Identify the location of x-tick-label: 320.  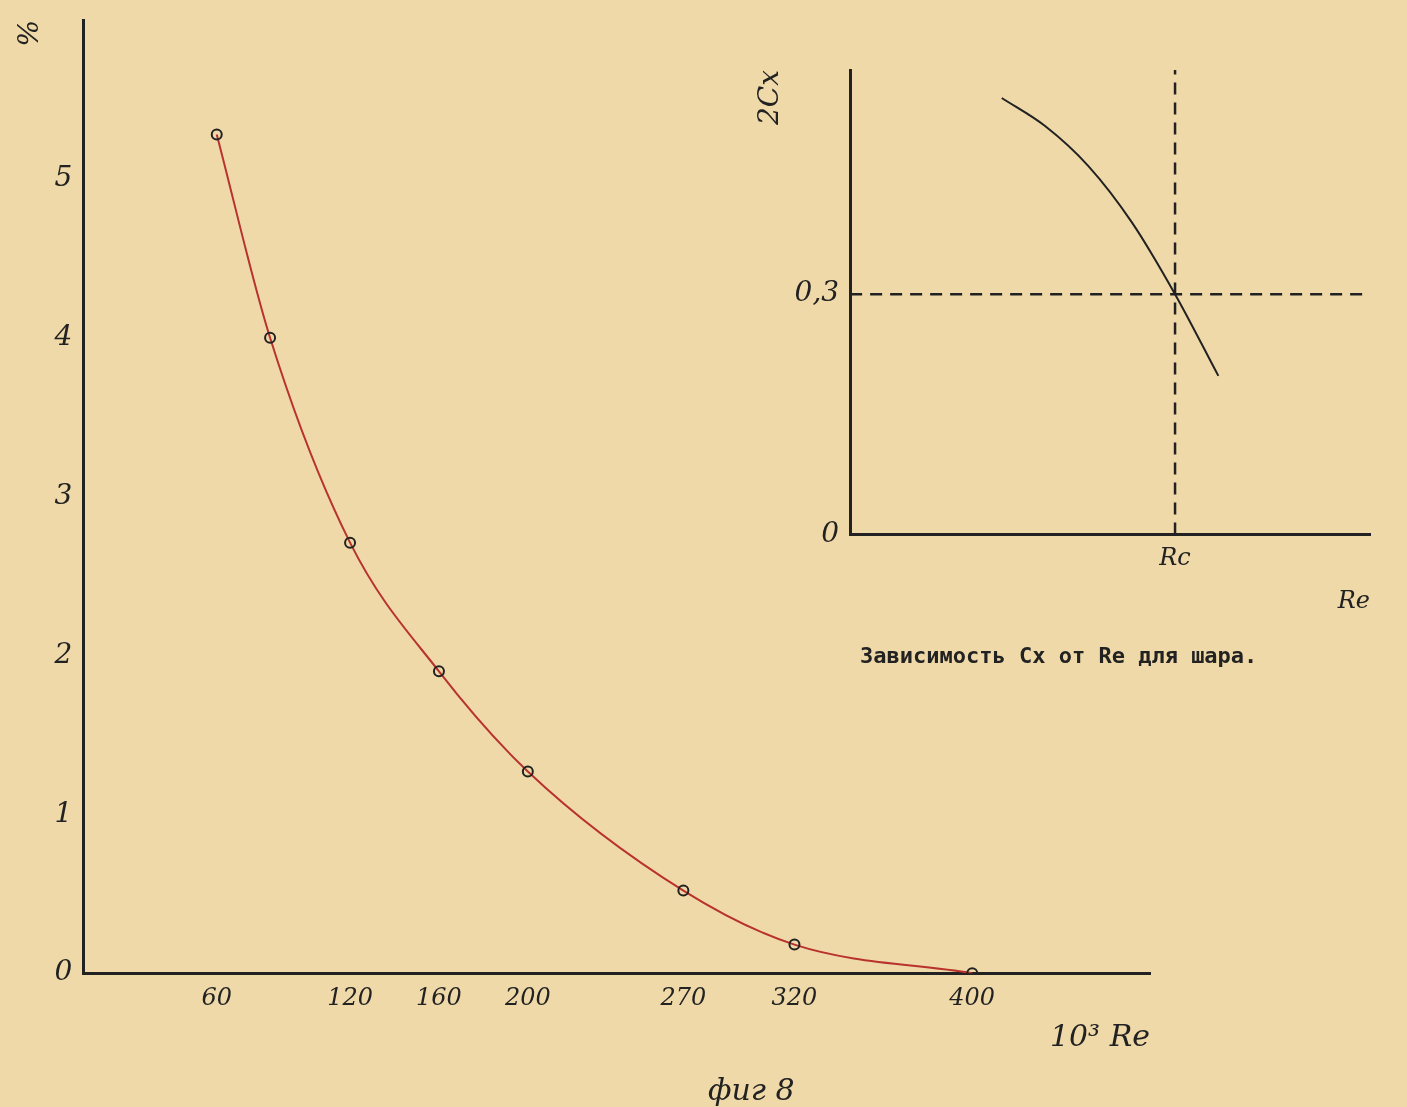
(794, 996).